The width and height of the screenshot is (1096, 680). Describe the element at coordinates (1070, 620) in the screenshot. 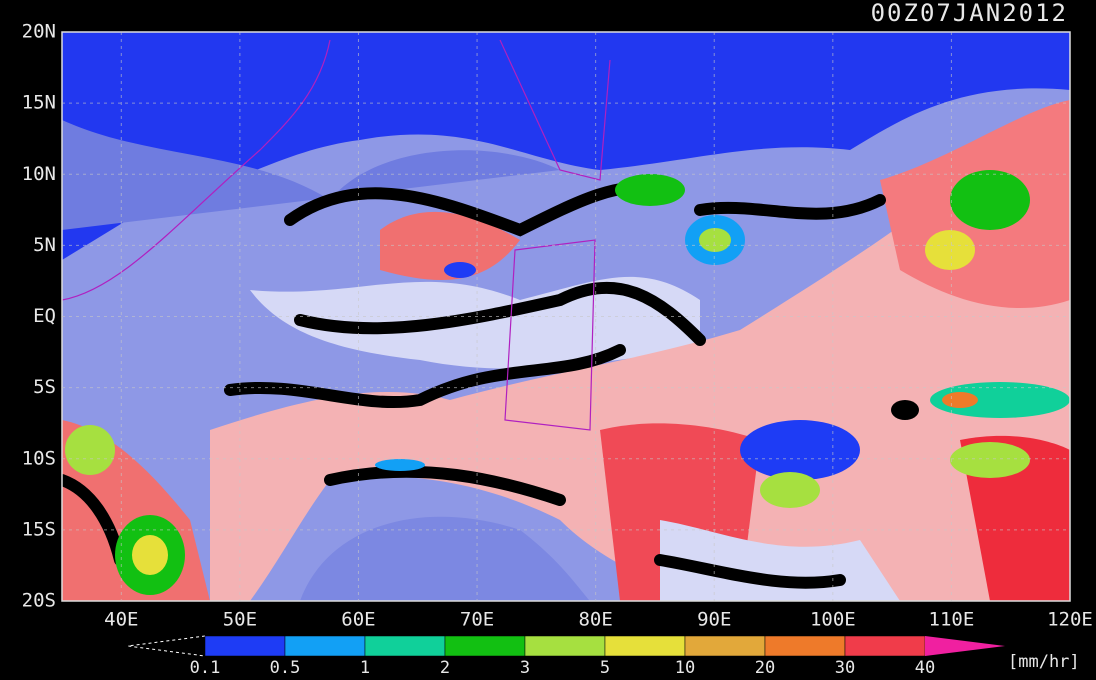

I see `lon-label: 120E` at that location.